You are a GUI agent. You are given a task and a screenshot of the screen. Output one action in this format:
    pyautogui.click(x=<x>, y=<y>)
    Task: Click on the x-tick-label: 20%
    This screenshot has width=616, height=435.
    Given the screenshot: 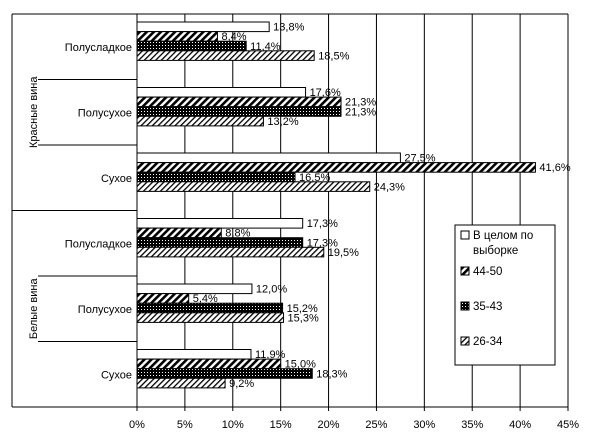 What is the action you would take?
    pyautogui.click(x=329, y=425)
    